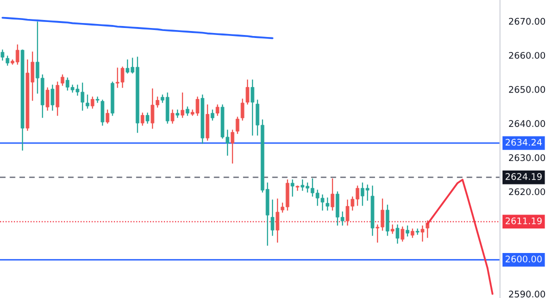  What do you see at coordinates (527, 89) in the screenshot?
I see `y-tick-label: 2650.00` at bounding box center [527, 89].